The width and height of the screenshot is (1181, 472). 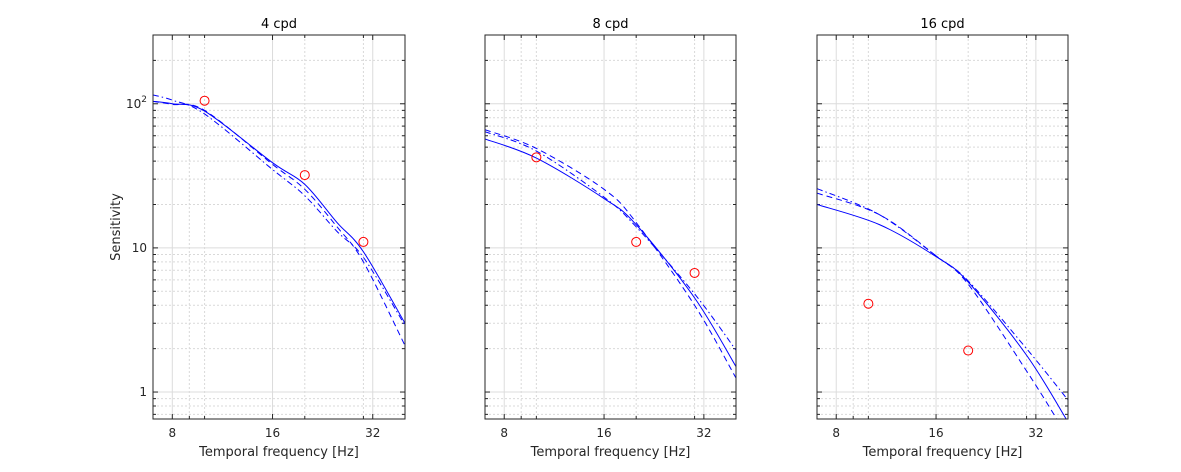 What do you see at coordinates (942, 24) in the screenshot?
I see `panel-title: 16 cpd` at bounding box center [942, 24].